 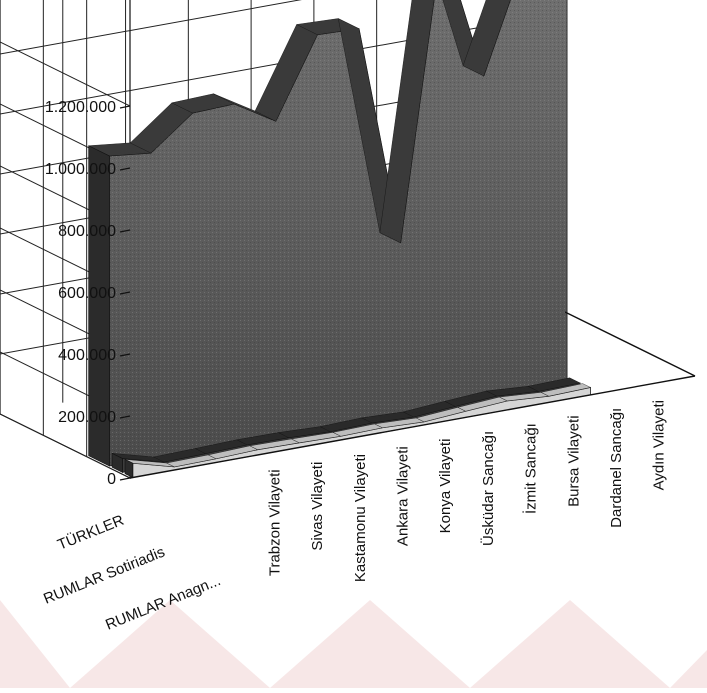 I want to click on floor-right-edge, so click(x=630, y=344).